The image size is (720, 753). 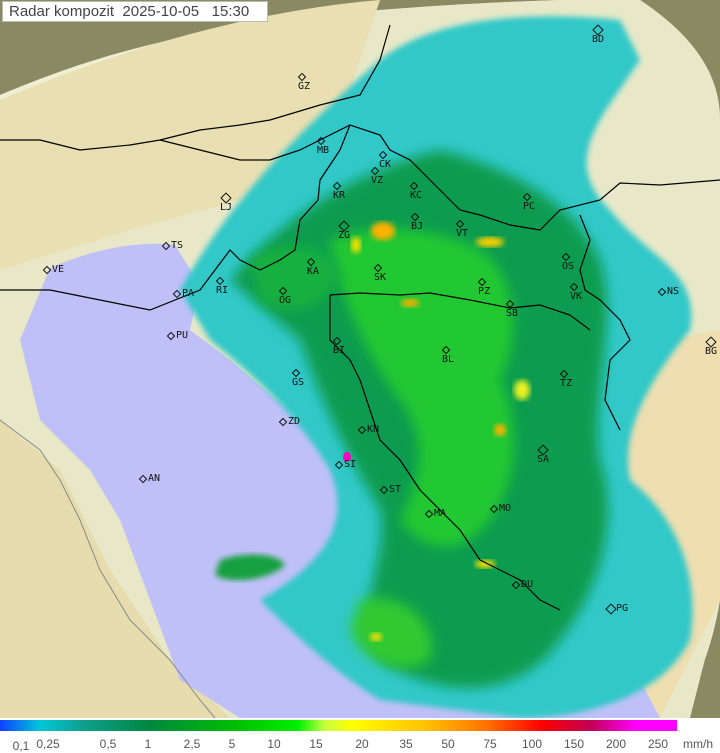 What do you see at coordinates (417, 226) in the screenshot?
I see `city-label-bj: BJ` at bounding box center [417, 226].